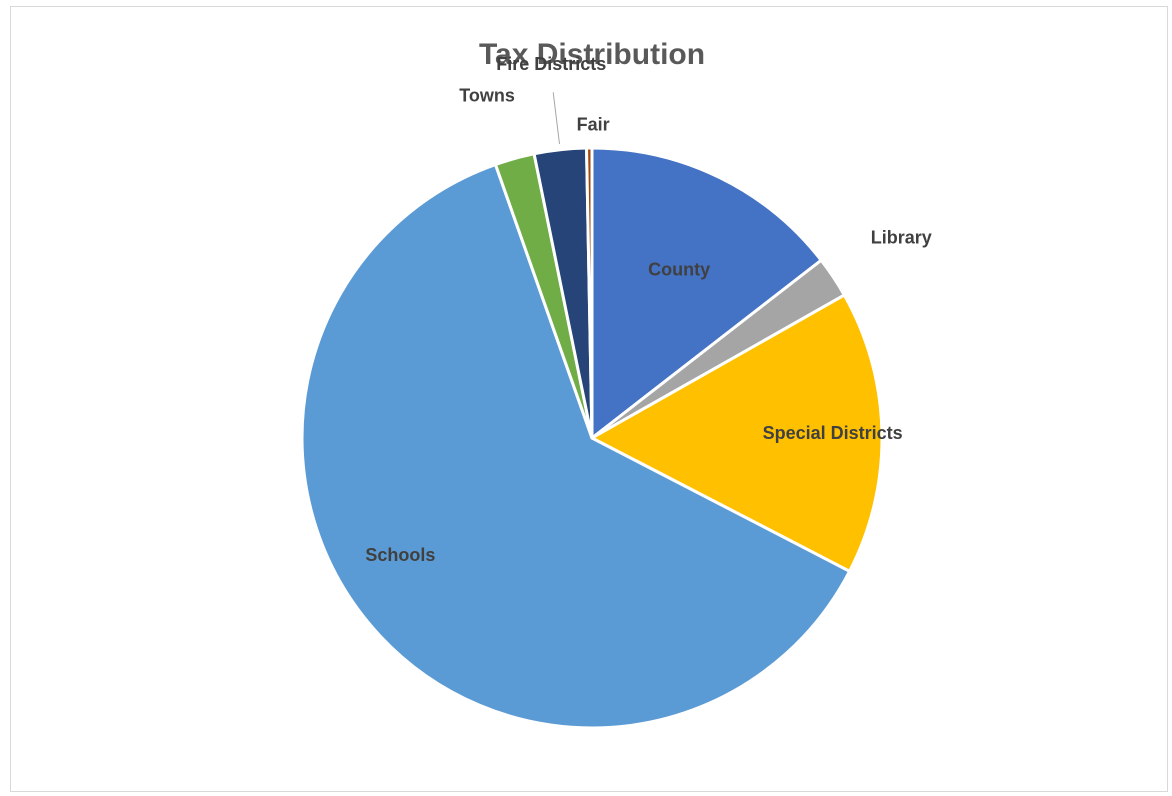 Image resolution: width=1172 pixels, height=796 pixels. Describe the element at coordinates (679, 269) in the screenshot. I see `slice-label-county: County` at that location.